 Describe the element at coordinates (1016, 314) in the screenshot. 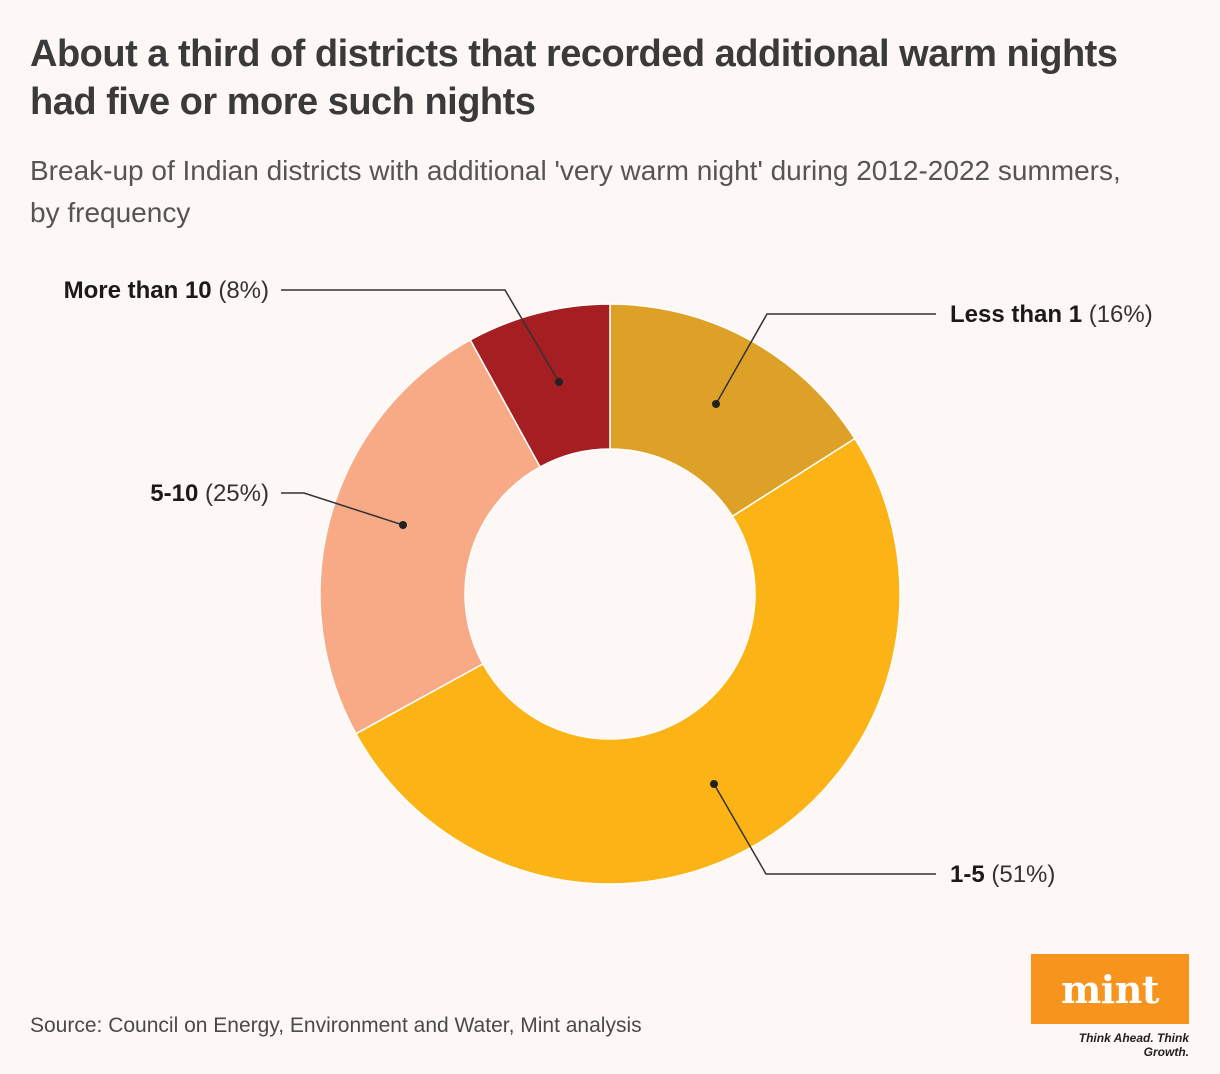

I see `label-category-less-than-1: Less than 1` at that location.